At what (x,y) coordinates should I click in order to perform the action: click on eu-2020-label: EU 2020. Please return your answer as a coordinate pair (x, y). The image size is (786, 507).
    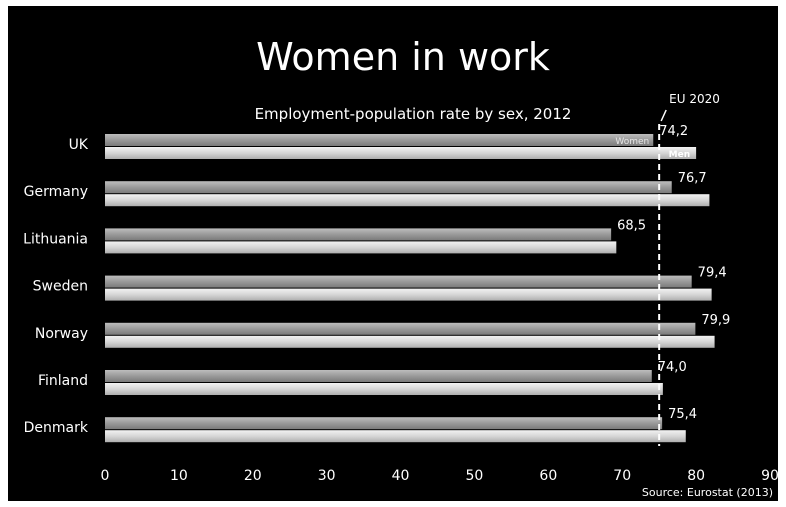
    Looking at the image, I should click on (694, 99).